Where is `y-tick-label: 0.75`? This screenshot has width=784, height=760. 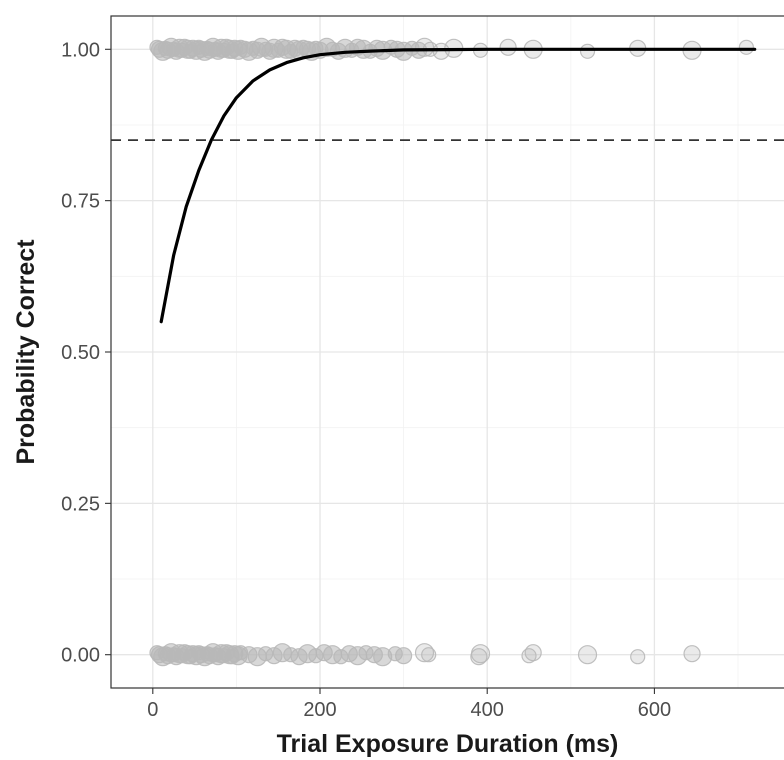 y-tick-label: 0.75 is located at coordinates (80, 202).